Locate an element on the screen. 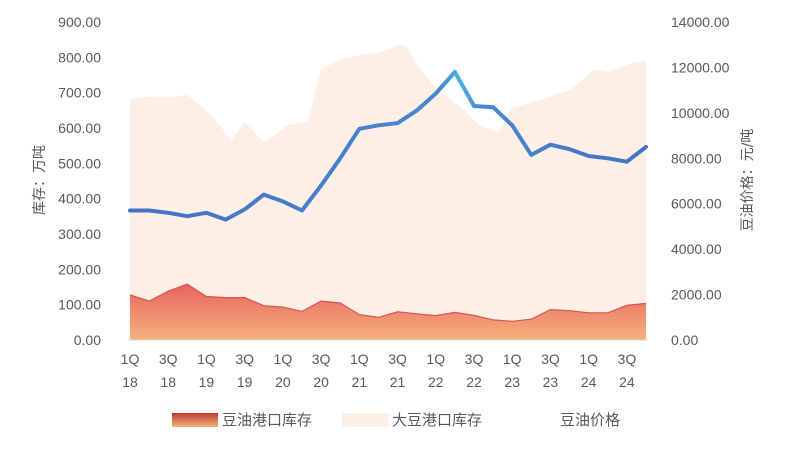 Image resolution: width=792 pixels, height=450 pixels. legend-item-soybean-inventory: 大豆港口库存 is located at coordinates (412, 420).